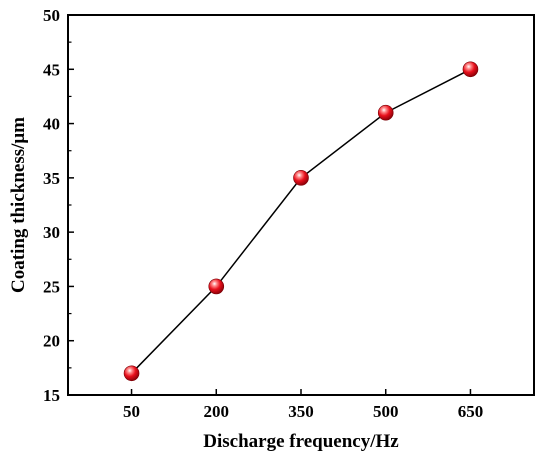  I want to click on y-tick-label: 20, so click(51, 341).